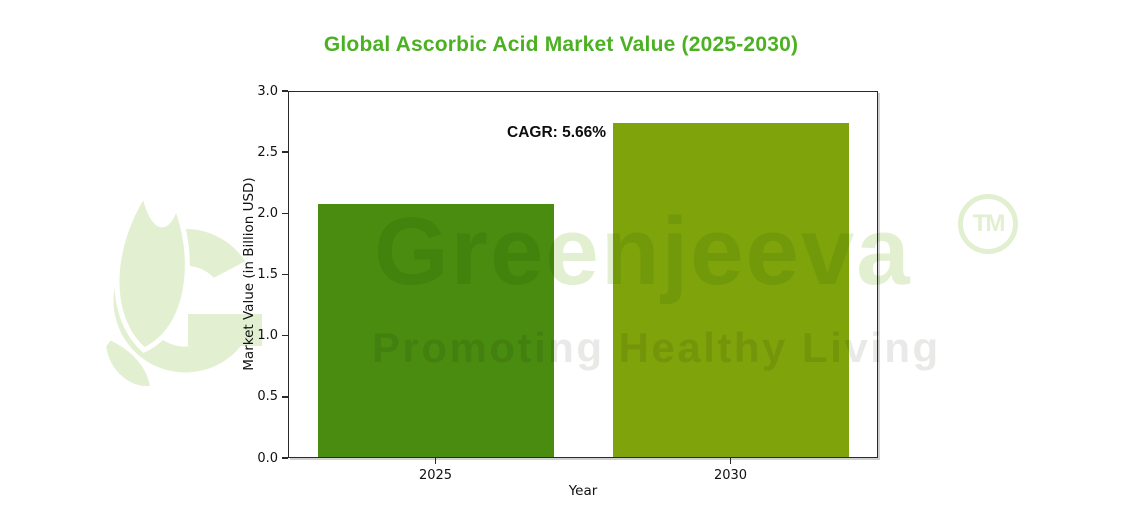 The height and width of the screenshot is (530, 1122). Describe the element at coordinates (267, 213) in the screenshot. I see `y-tick-label: 2.0` at that location.